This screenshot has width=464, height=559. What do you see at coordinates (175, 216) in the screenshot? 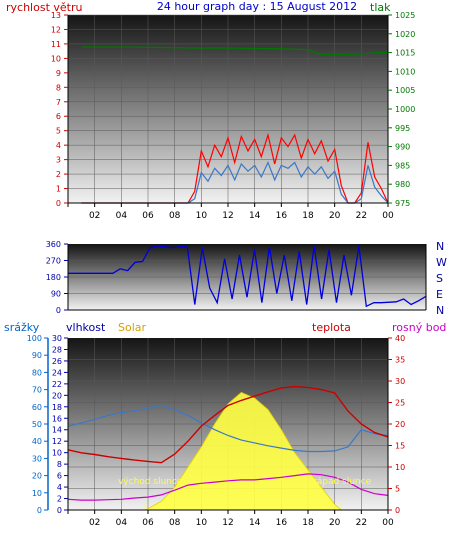
I see `x-tick-label: 08` at bounding box center [175, 216].